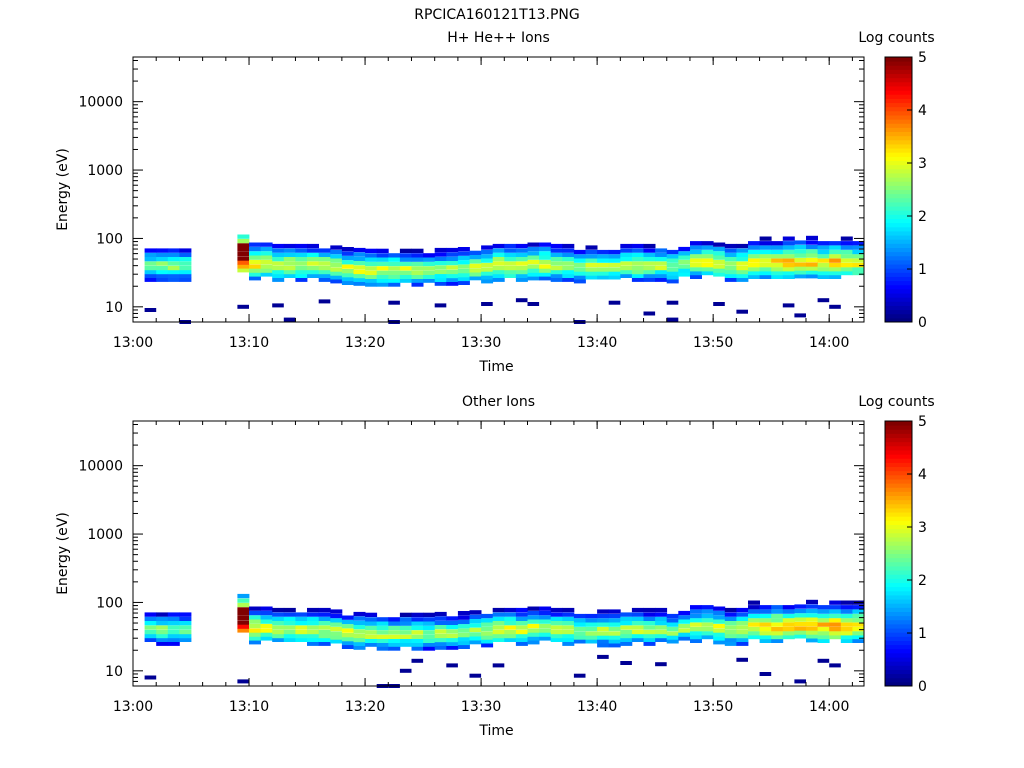  Describe the element at coordinates (898, 189) in the screenshot. I see `colorbar-frame` at that location.